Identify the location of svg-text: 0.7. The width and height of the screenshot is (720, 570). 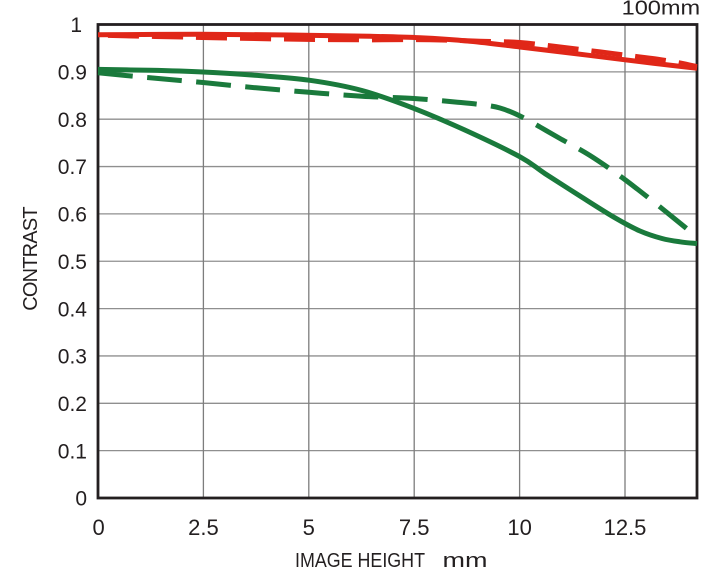
(72, 167).